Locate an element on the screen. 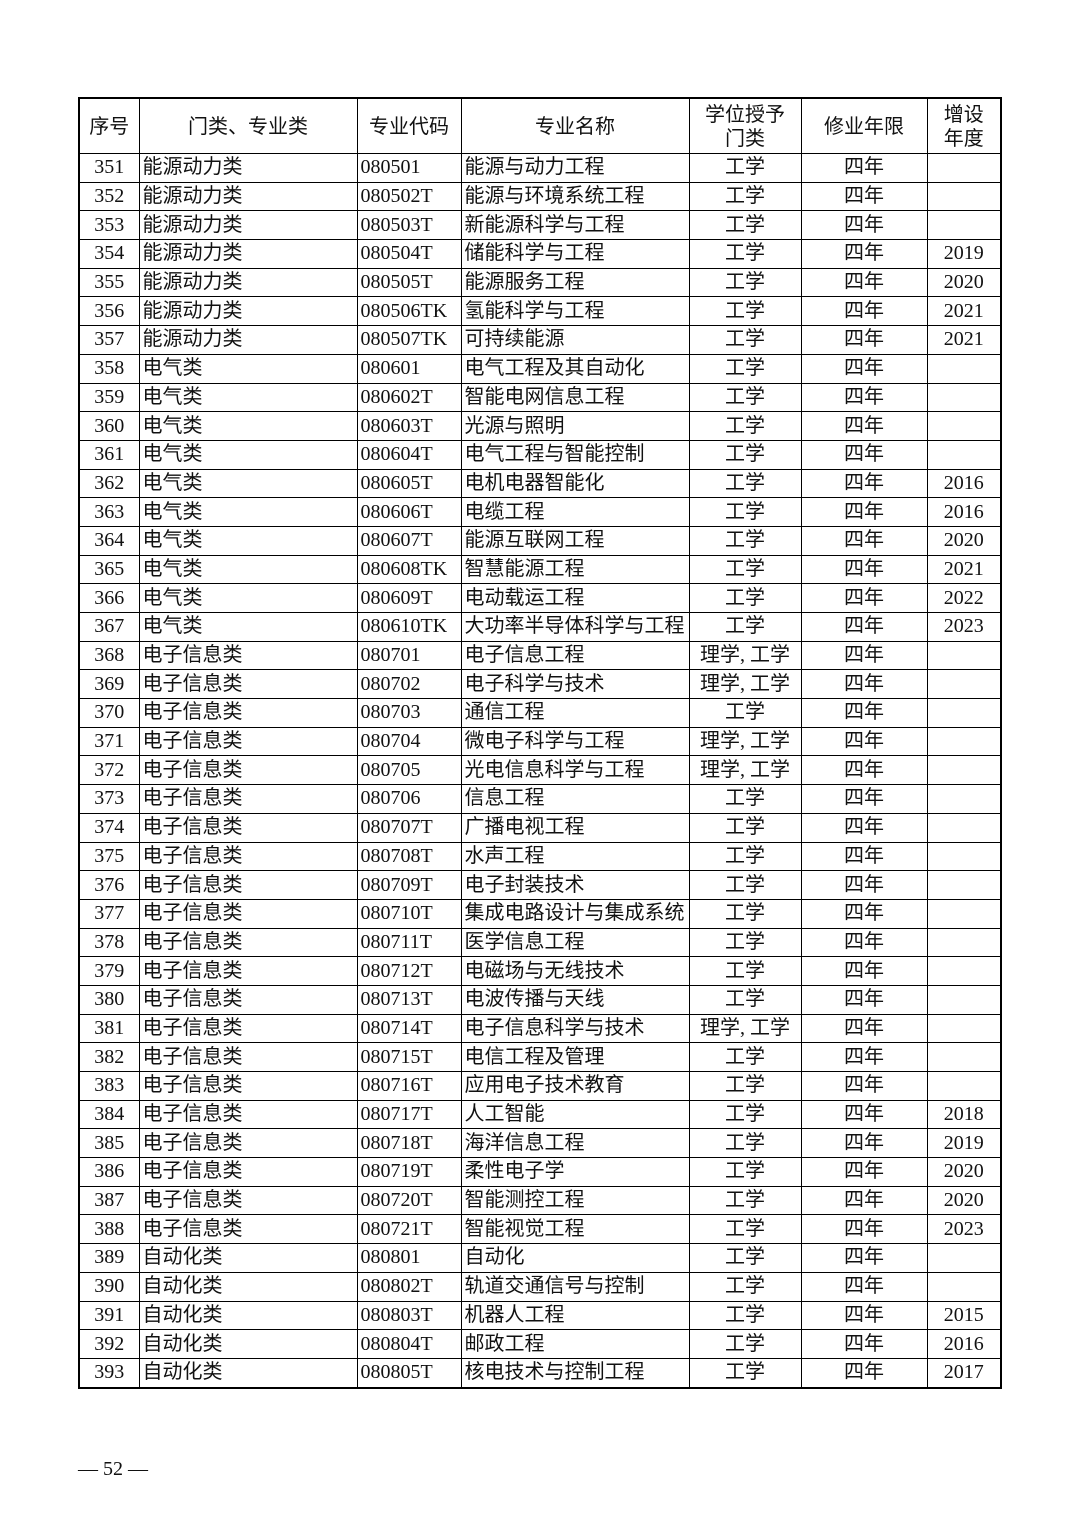  cell-added-year: 2019 is located at coordinates (964, 254).